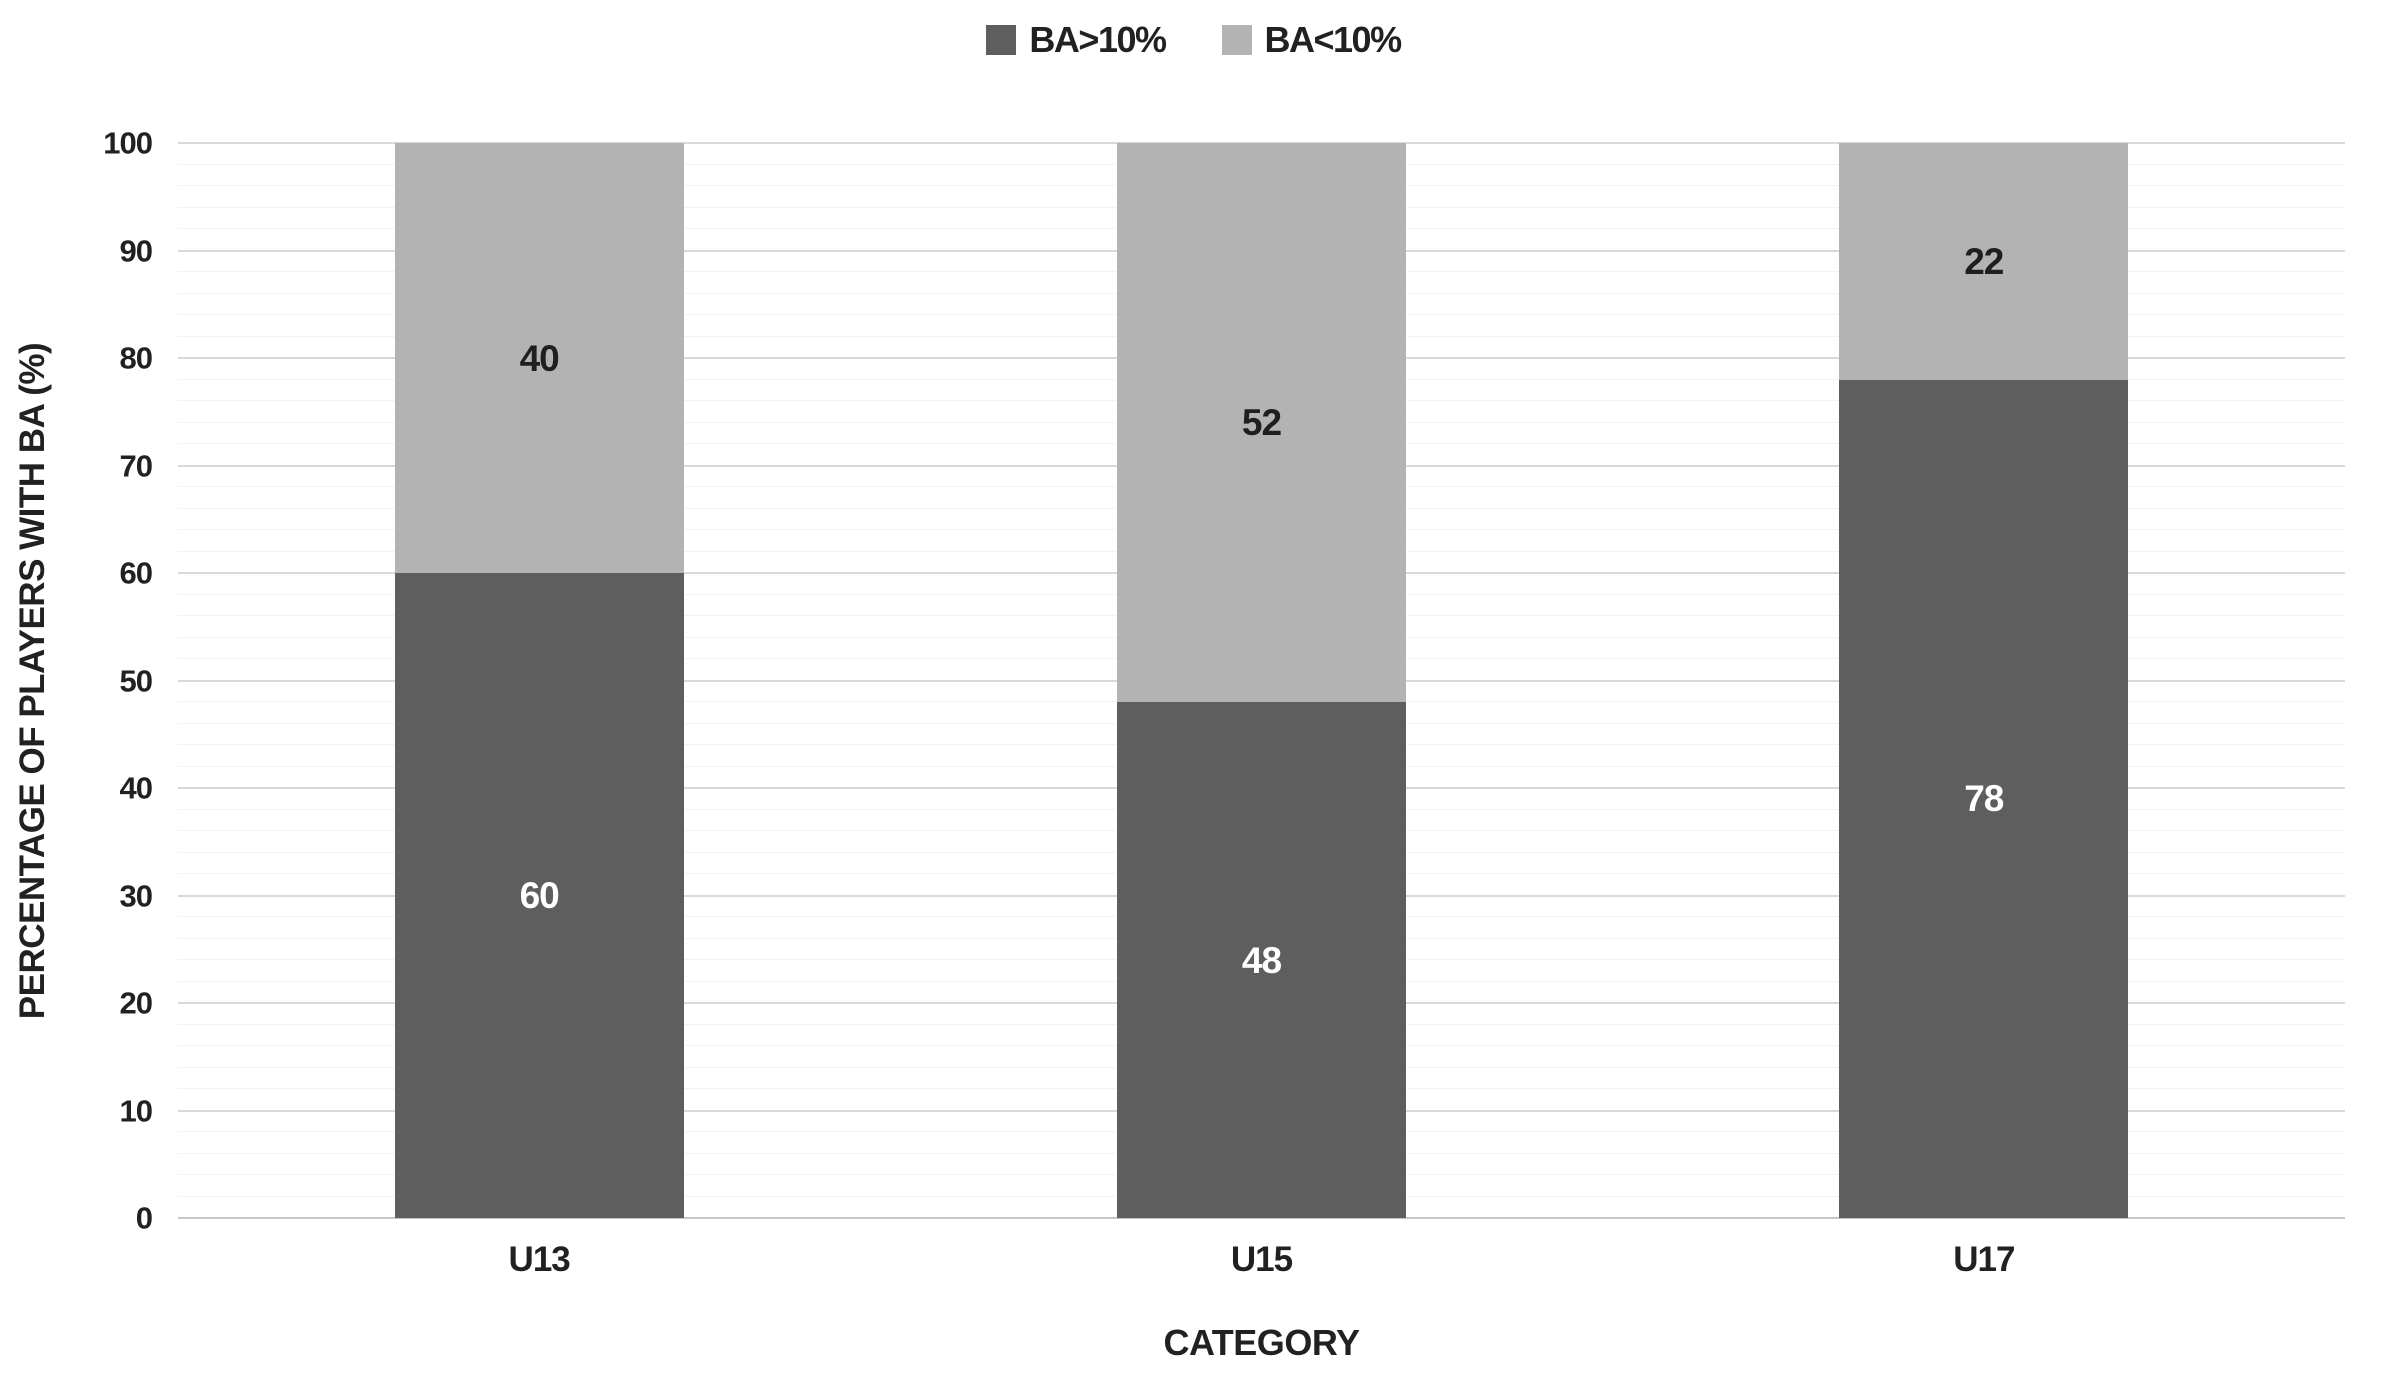 The height and width of the screenshot is (1399, 2387). What do you see at coordinates (136, 788) in the screenshot?
I see `y-tick-label: 40` at bounding box center [136, 788].